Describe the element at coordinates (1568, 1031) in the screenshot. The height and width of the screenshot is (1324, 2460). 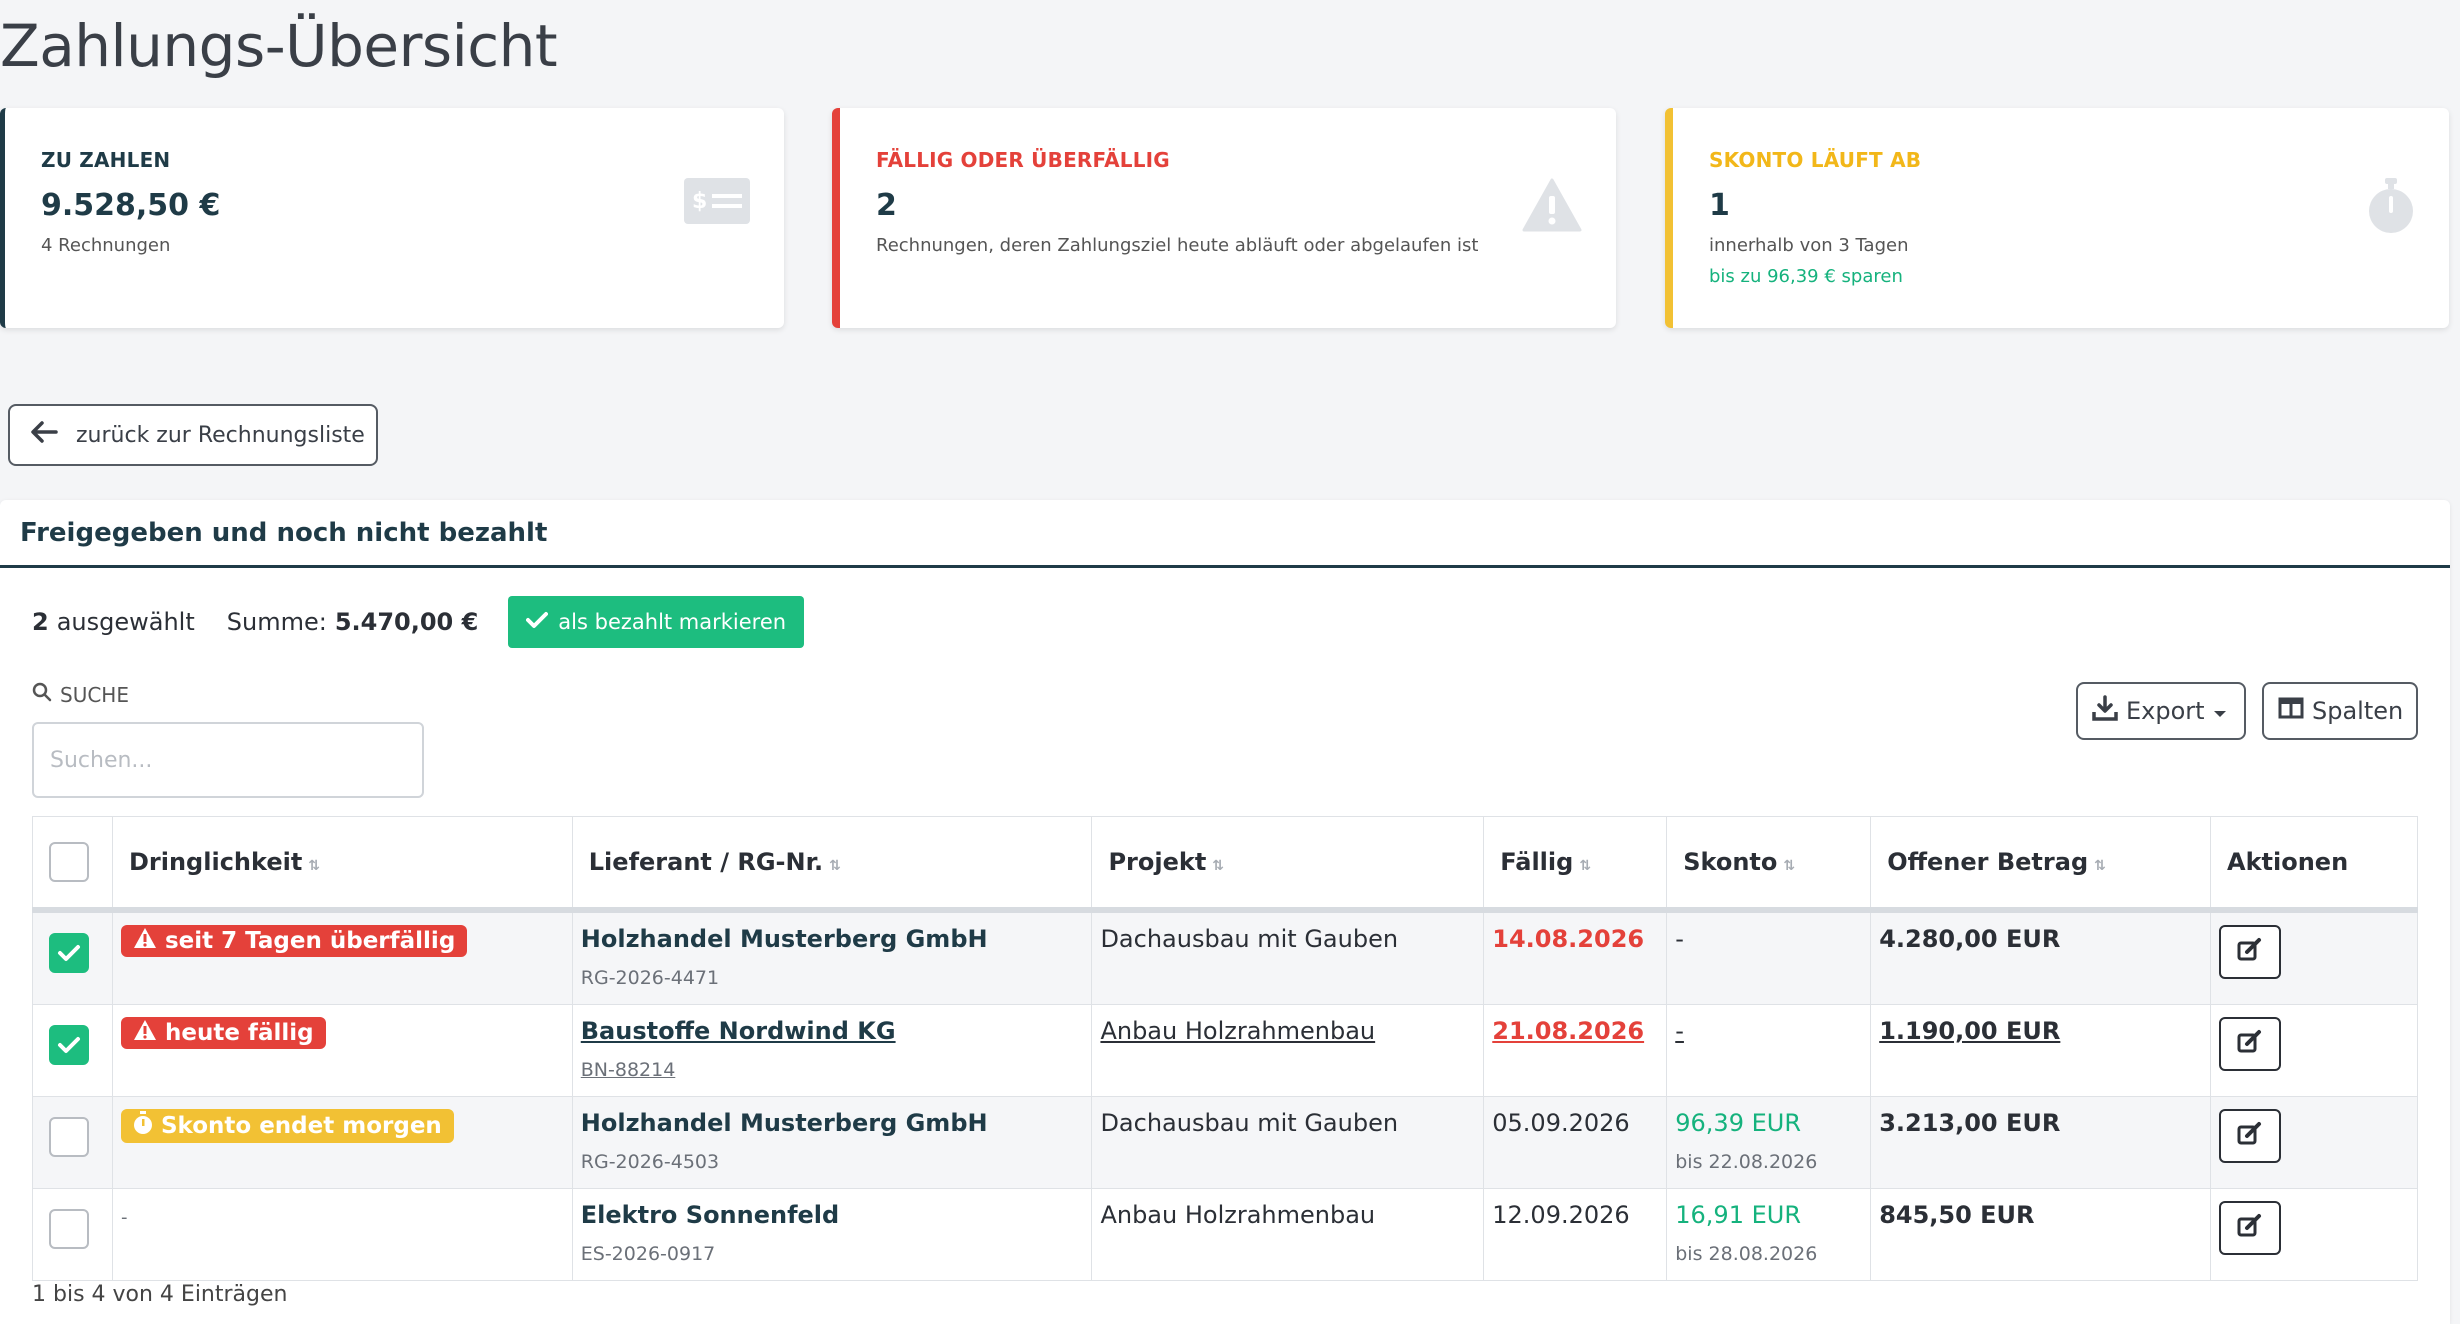
I see `due-date: 21.08.2026` at that location.